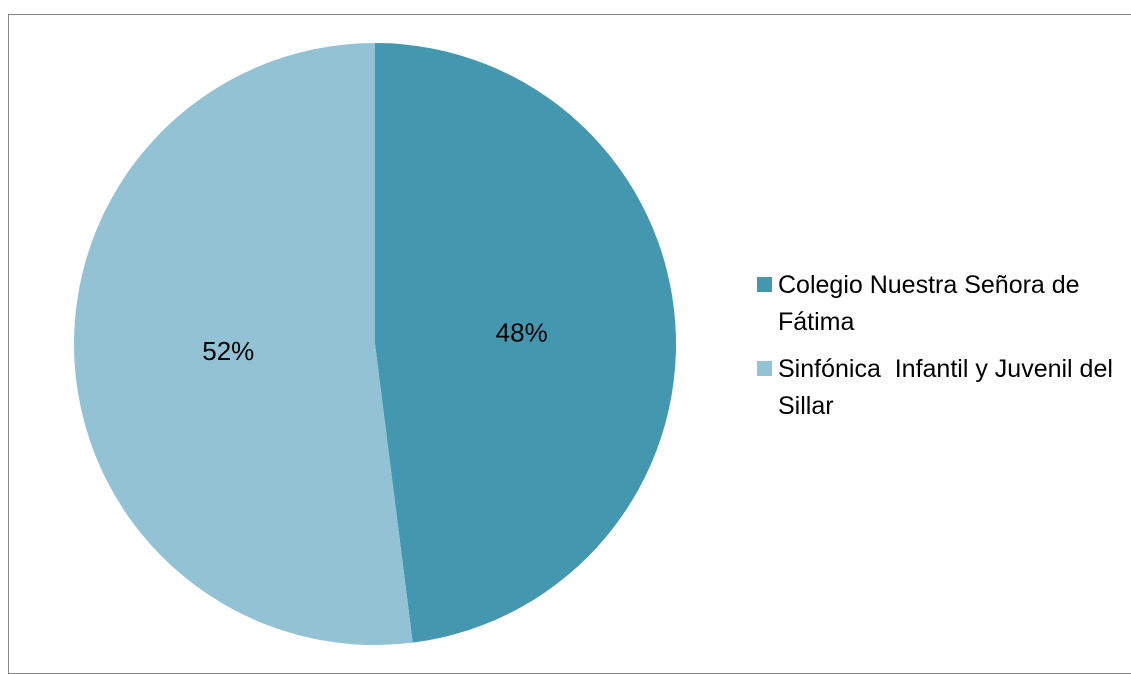 The height and width of the screenshot is (674, 1131). What do you see at coordinates (932, 303) in the screenshot?
I see `legend-label: Colegio Nuestra Señora de Fátima` at bounding box center [932, 303].